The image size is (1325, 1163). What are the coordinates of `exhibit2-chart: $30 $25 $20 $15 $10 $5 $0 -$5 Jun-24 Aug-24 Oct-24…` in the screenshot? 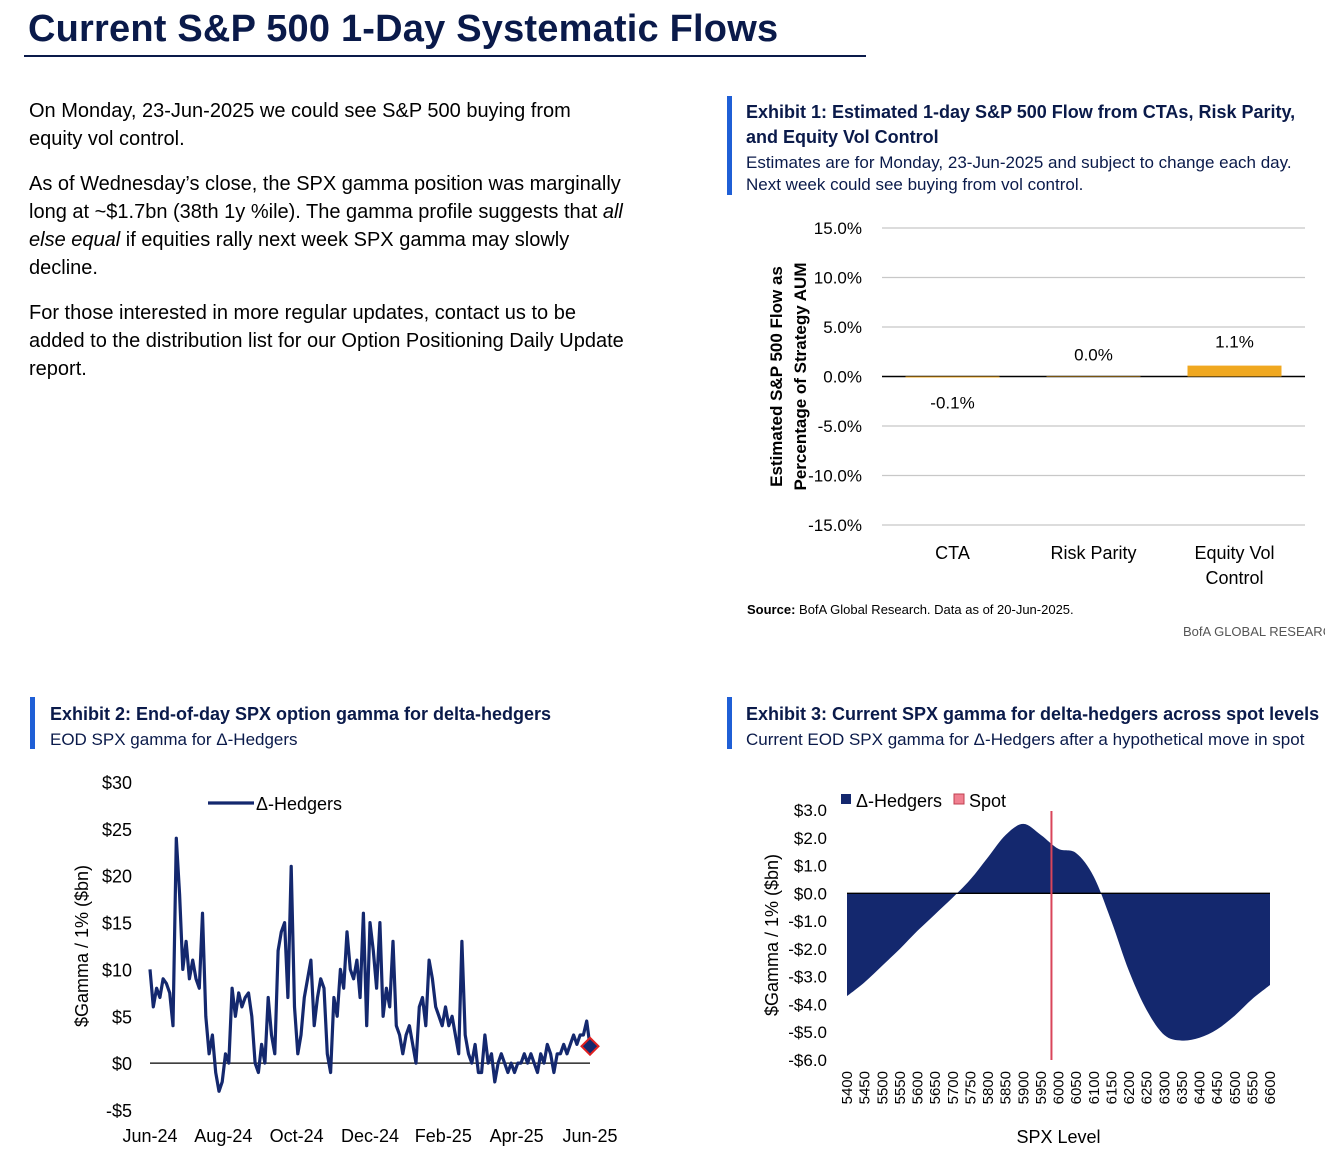 It's located at (345, 959).